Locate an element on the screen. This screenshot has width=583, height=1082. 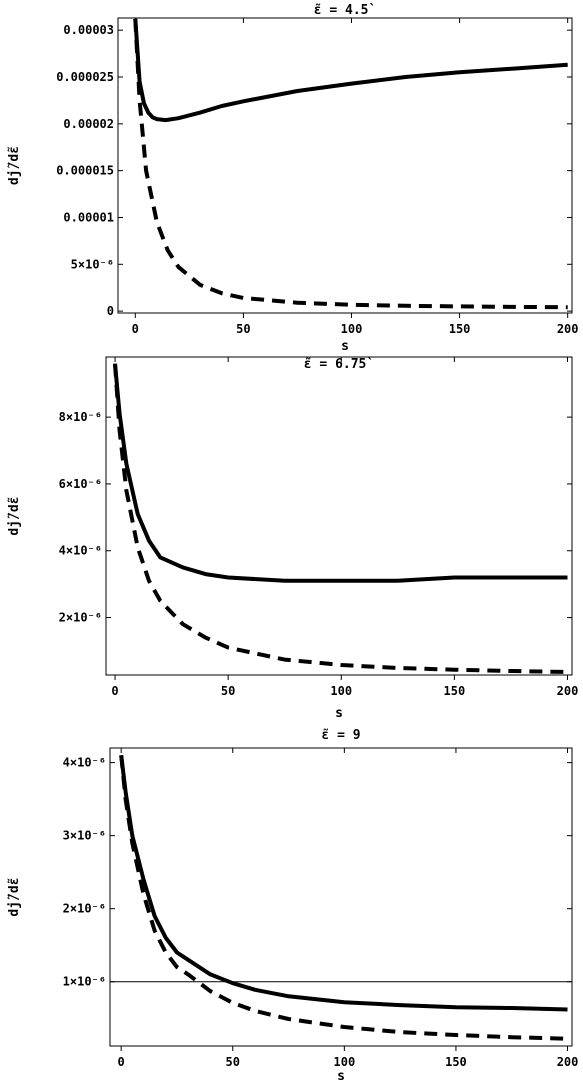
series-line-solid is located at coordinates (350, 70).